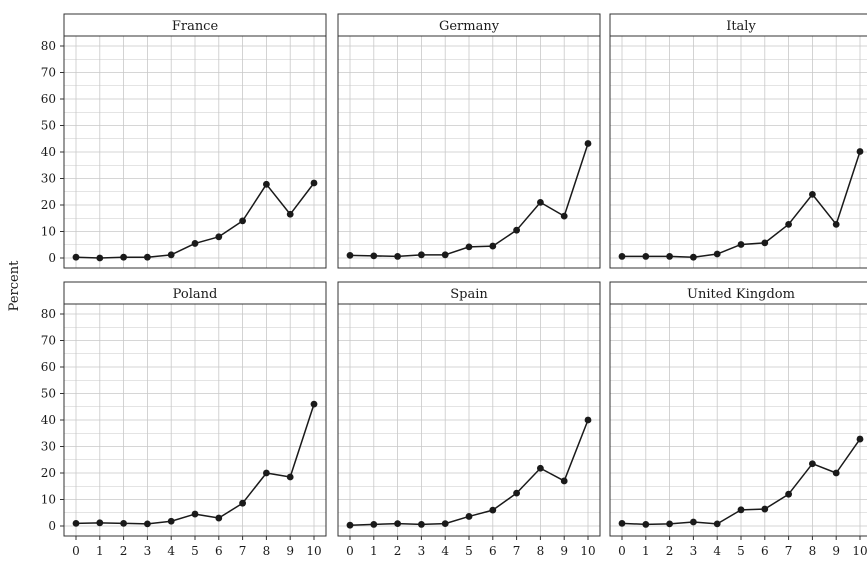 Image resolution: width=867 pixels, height=564 pixels. I want to click on panel-united-kingdom: United Kingdom 0 1 2 3 4 5 6 7 8 9 10, so click(738, 419).